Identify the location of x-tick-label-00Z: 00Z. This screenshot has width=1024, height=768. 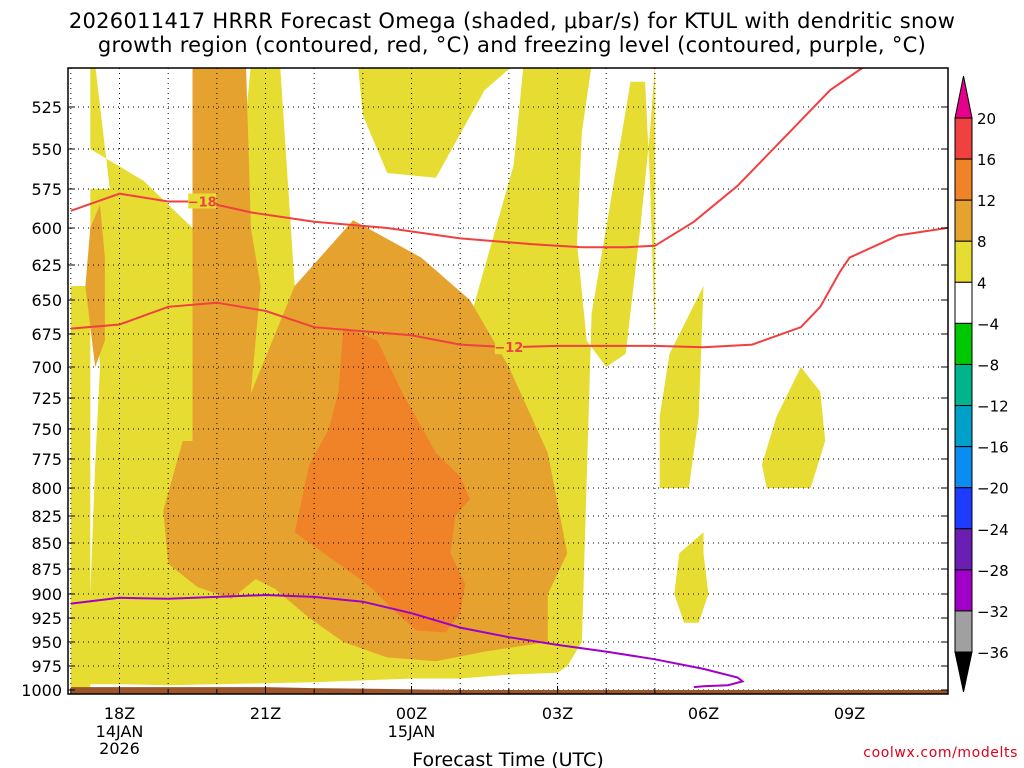
(411, 713).